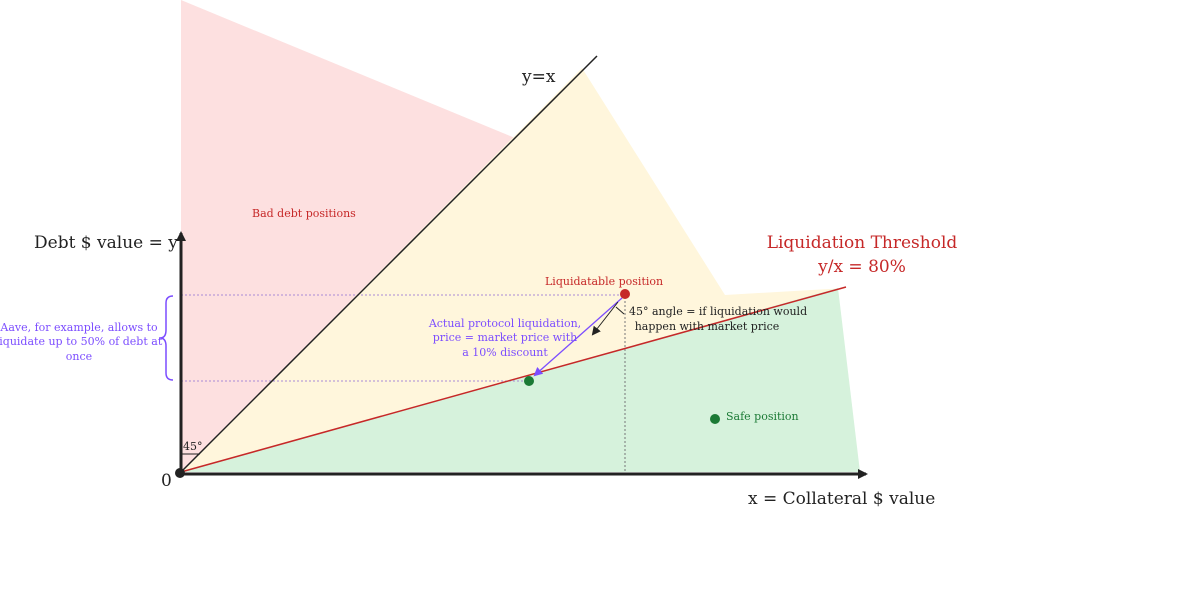  Describe the element at coordinates (620, 310) in the screenshot. I see `angle-marker-market` at that location.